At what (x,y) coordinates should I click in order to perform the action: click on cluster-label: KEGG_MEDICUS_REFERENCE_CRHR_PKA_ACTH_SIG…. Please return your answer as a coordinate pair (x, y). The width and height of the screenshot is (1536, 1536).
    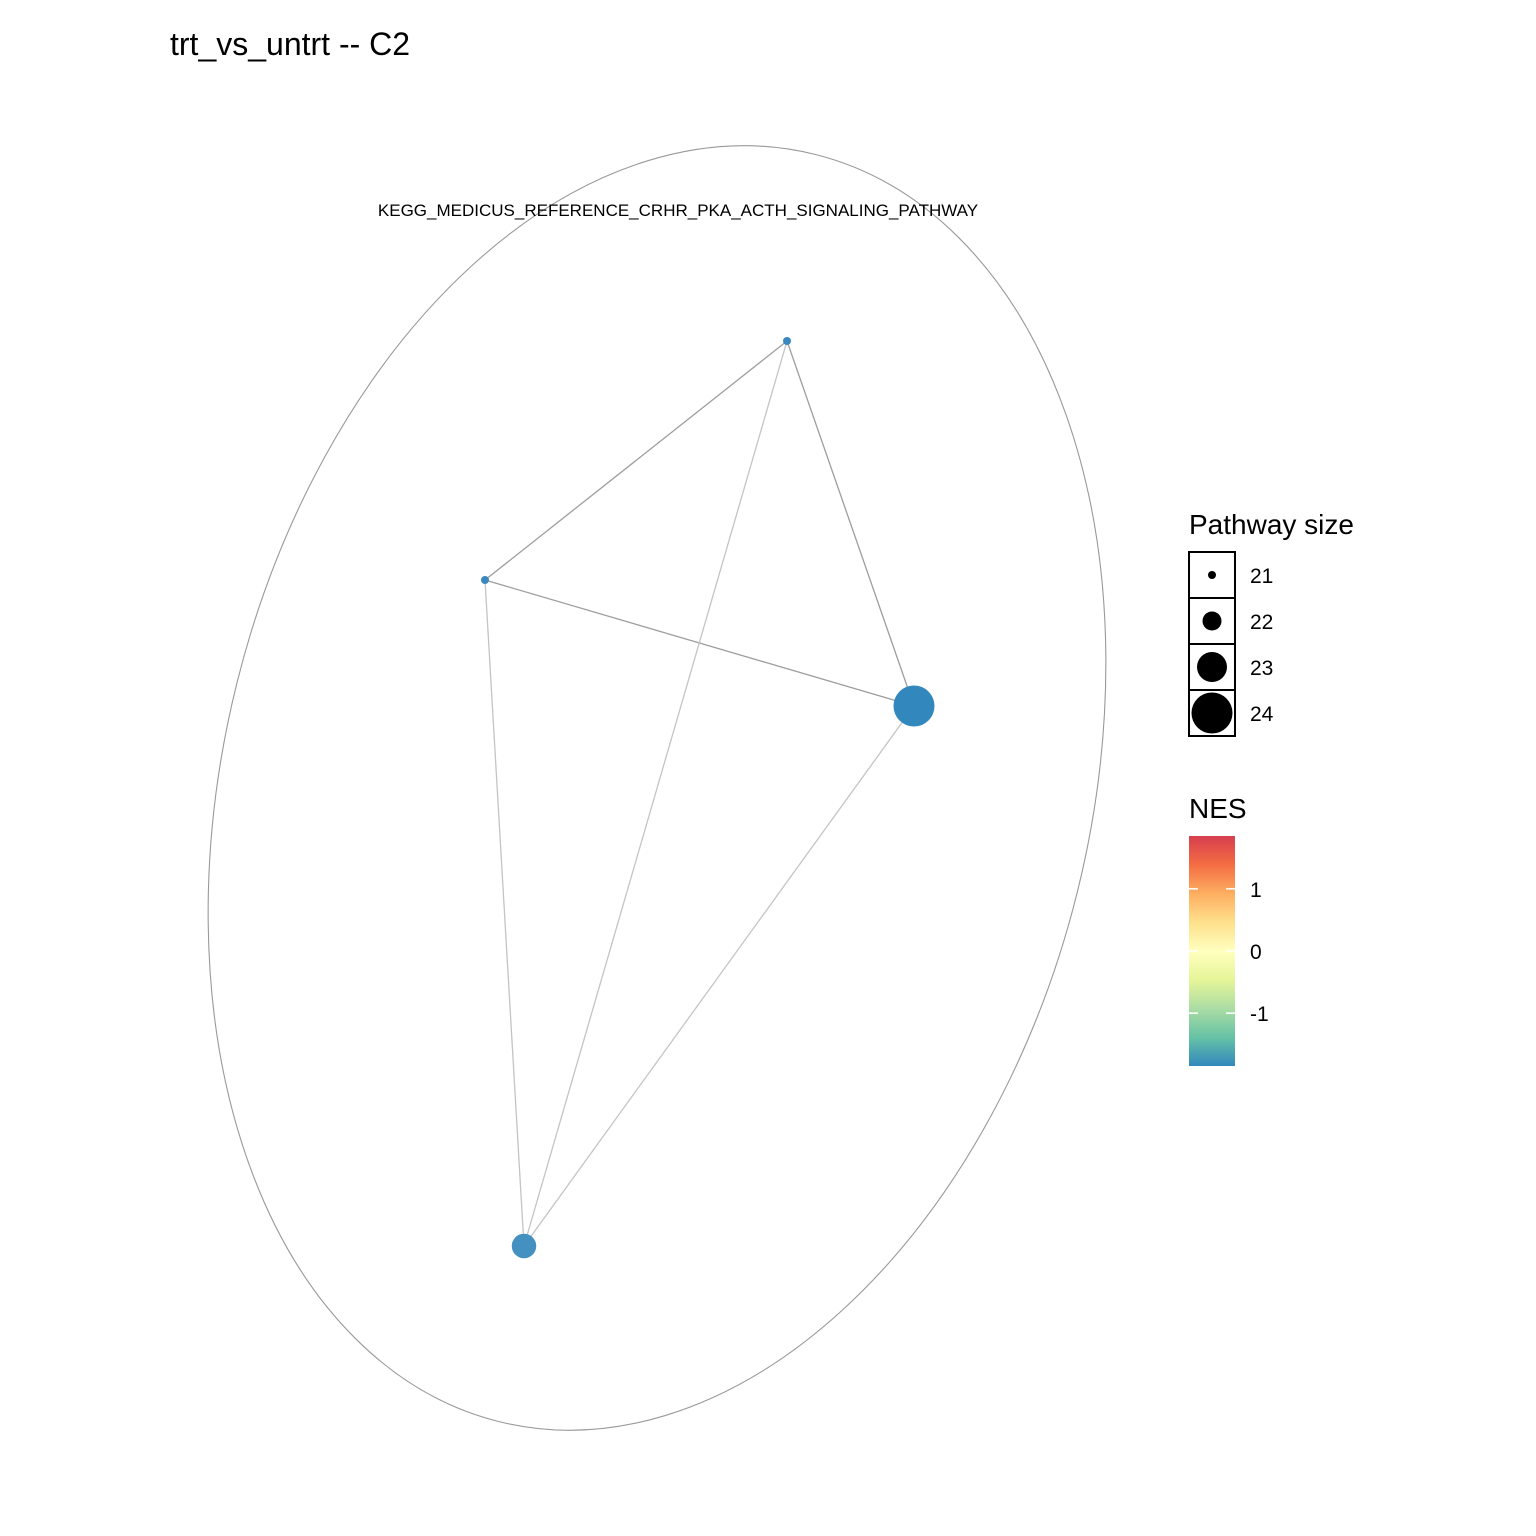
    Looking at the image, I should click on (678, 210).